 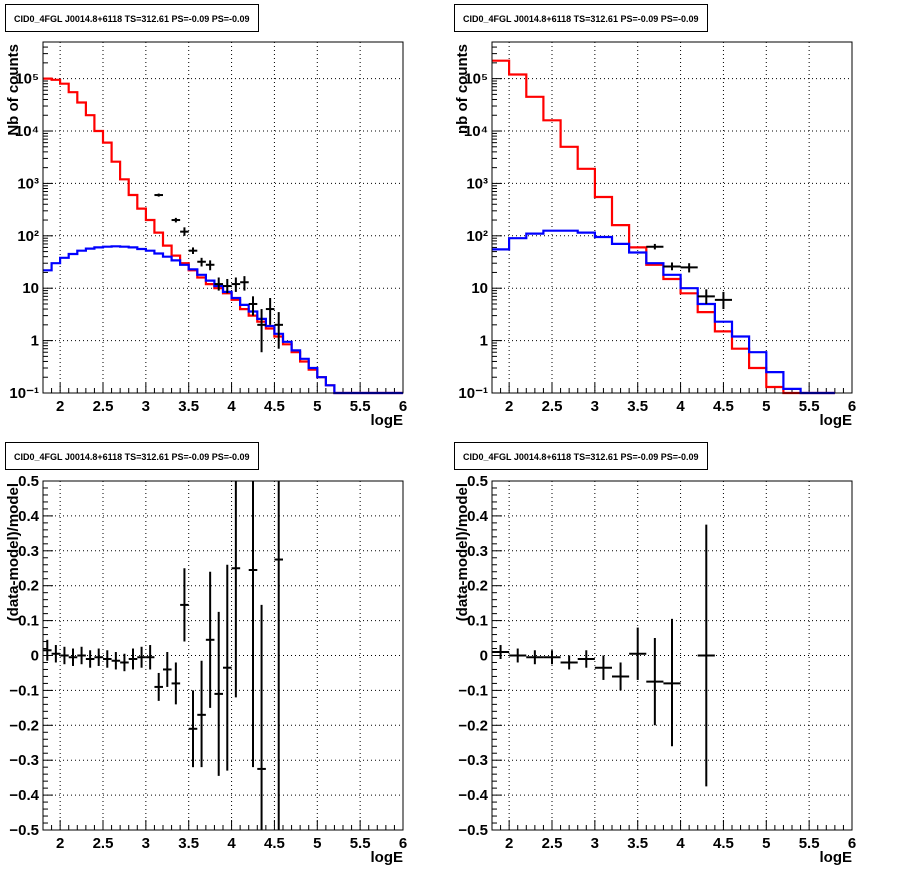 What do you see at coordinates (24, 393) in the screenshot?
I see `y-tick-label: 10⁻¹` at bounding box center [24, 393].